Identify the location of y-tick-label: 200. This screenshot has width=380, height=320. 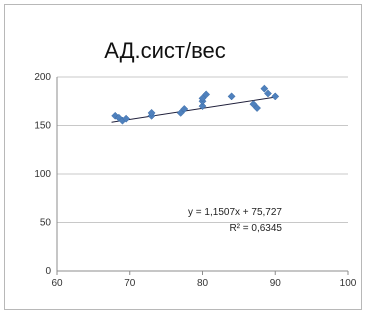
(42, 77).